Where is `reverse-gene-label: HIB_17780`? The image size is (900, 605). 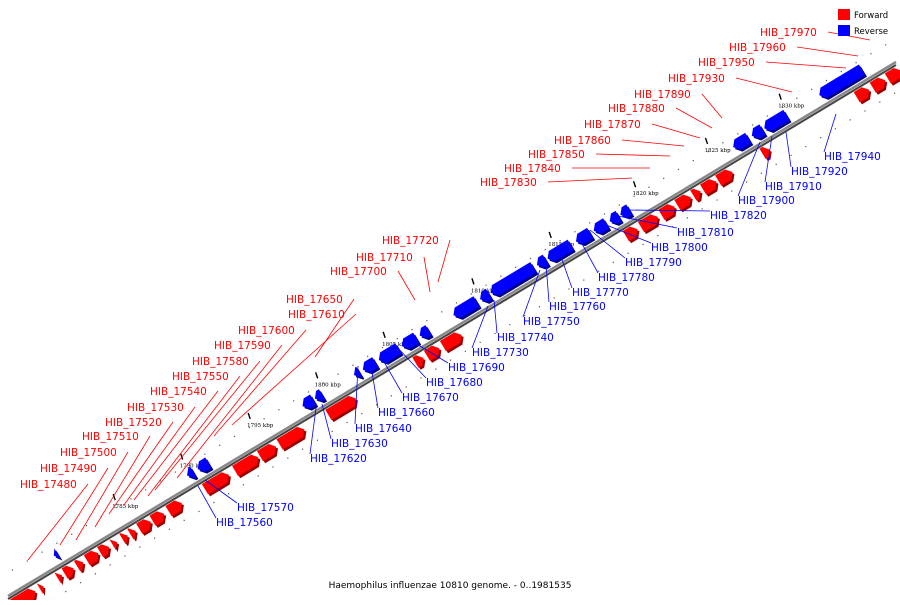
reverse-gene-label: HIB_17780 is located at coordinates (626, 278).